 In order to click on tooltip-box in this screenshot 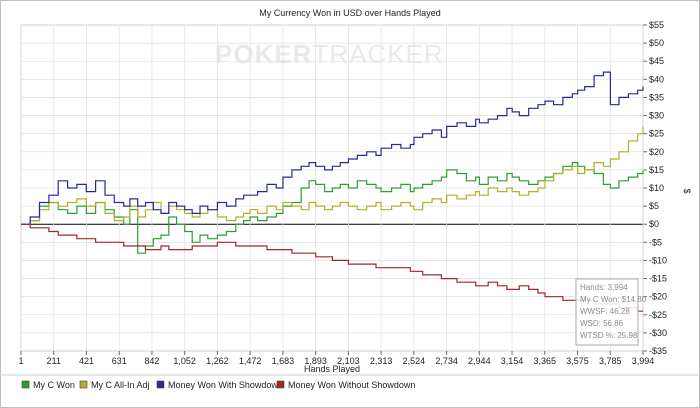, I will do `click(607, 312)`.